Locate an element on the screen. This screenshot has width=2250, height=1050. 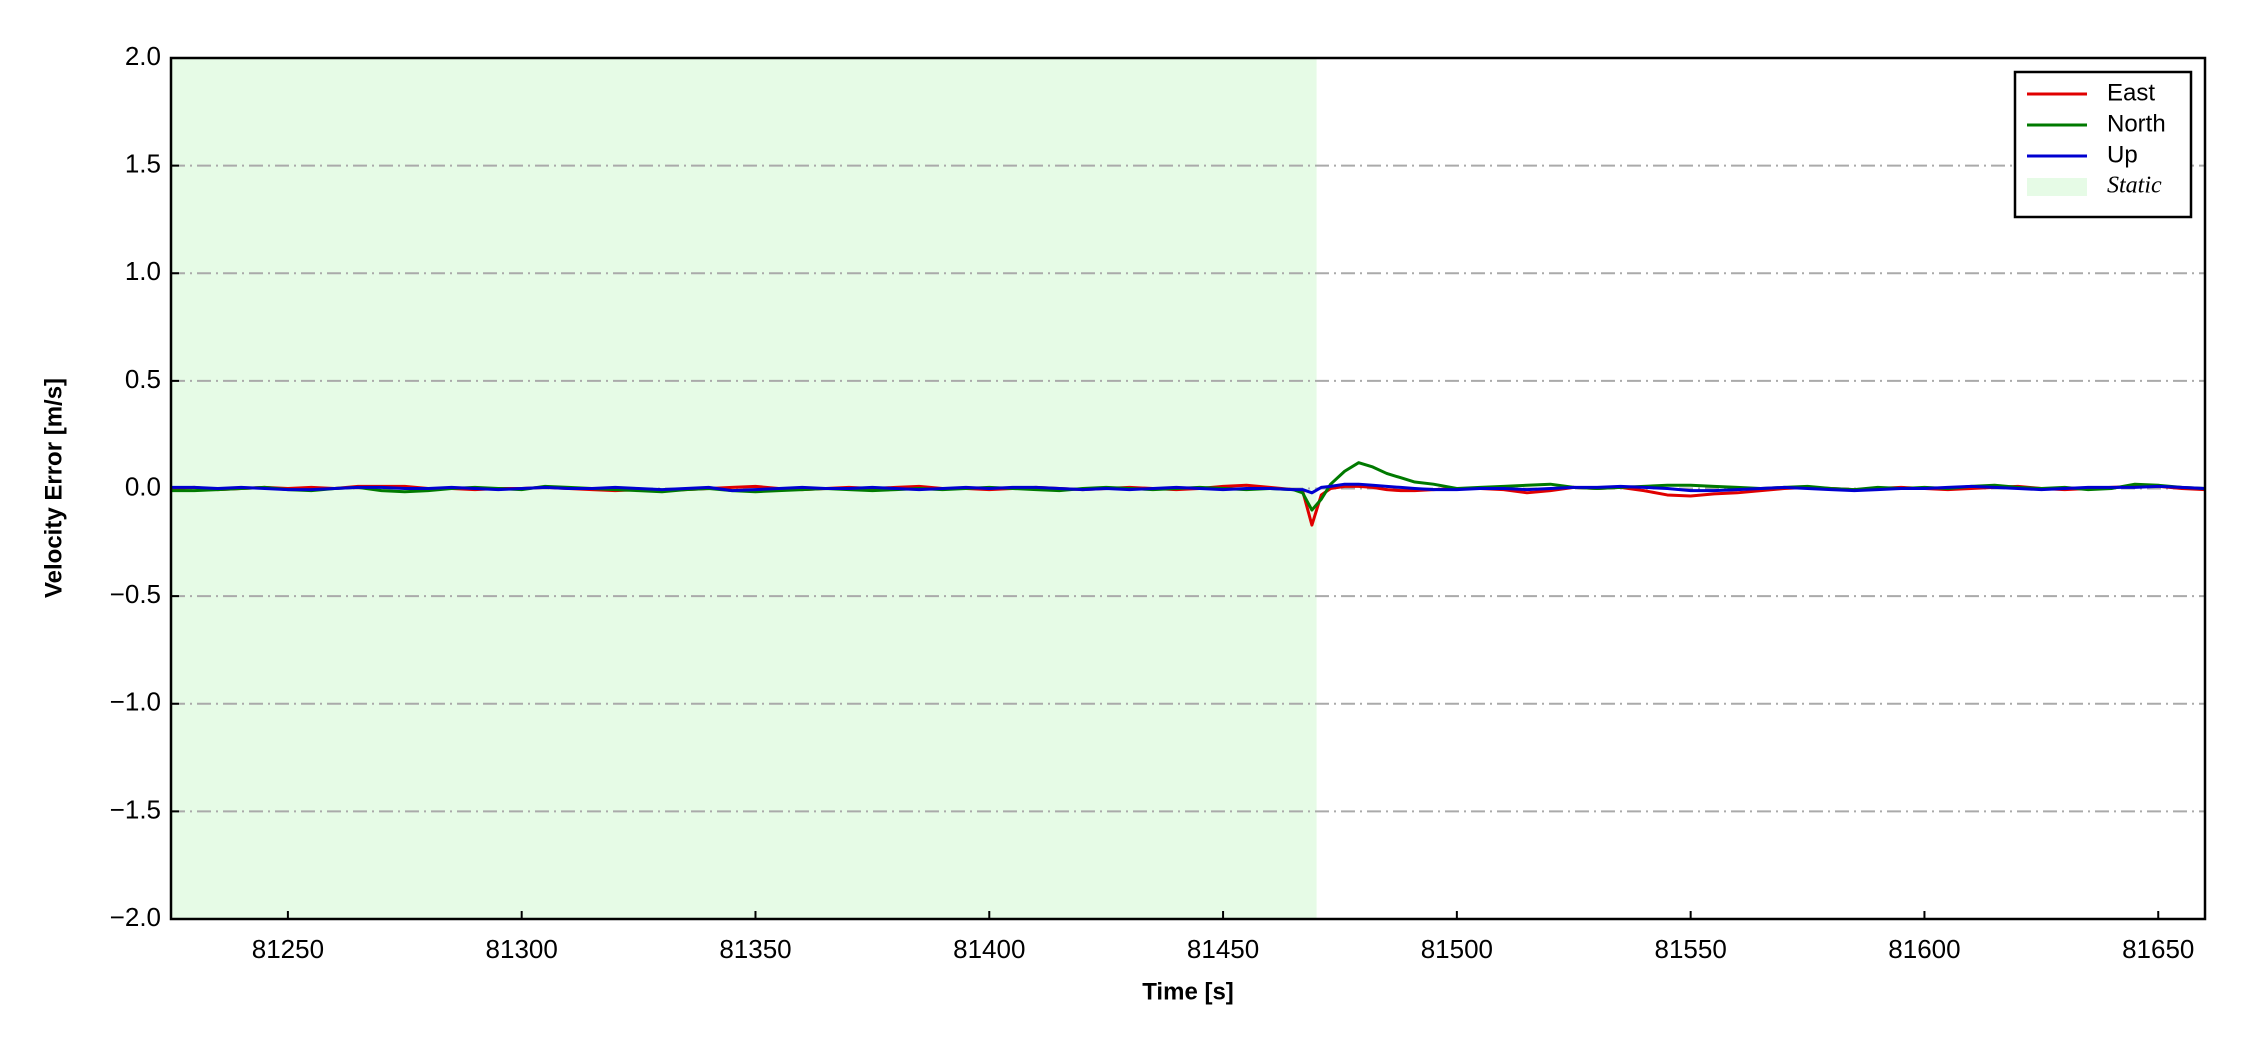
y-tick-label: 1.0 is located at coordinates (143, 271).